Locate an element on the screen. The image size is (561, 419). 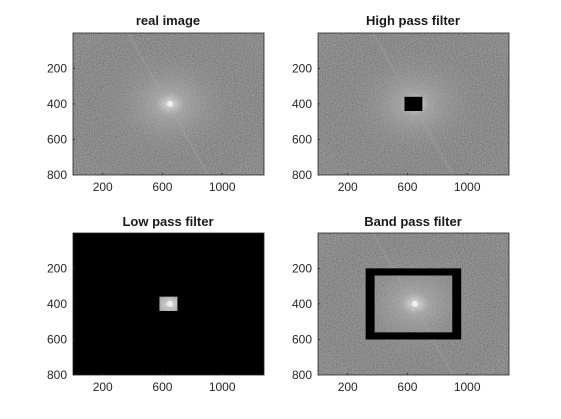
panel-title: real image is located at coordinates (168, 20).